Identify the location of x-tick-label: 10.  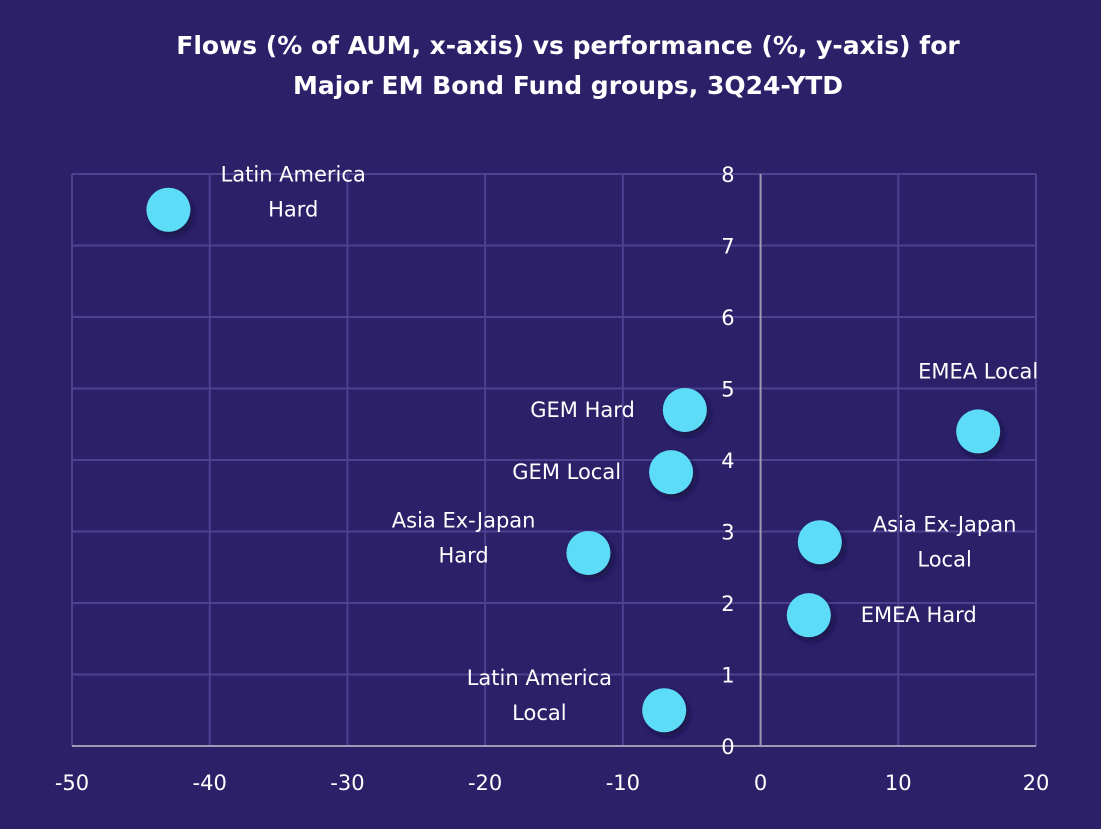
(898, 783).